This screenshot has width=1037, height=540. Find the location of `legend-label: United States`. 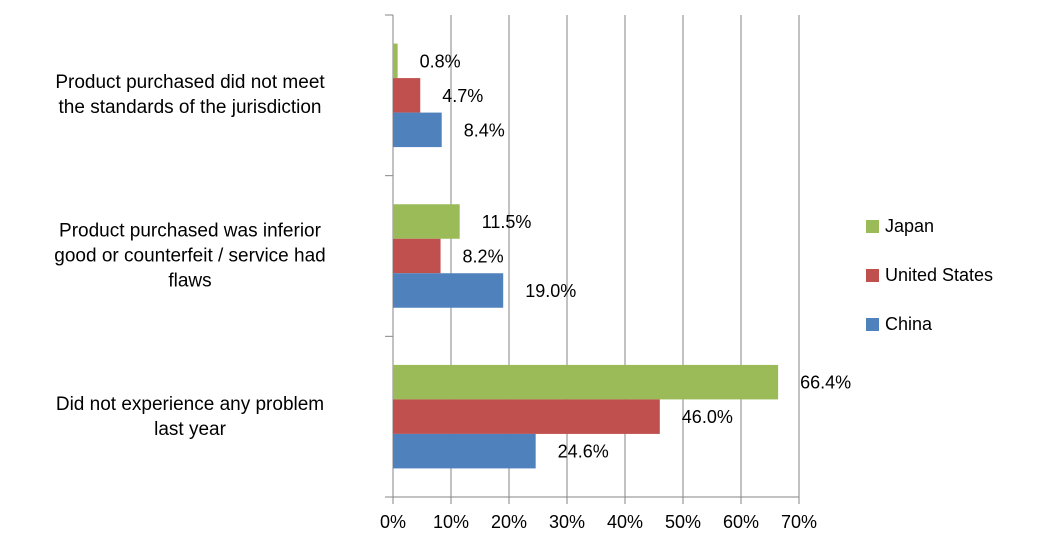

legend-label: United States is located at coordinates (939, 275).